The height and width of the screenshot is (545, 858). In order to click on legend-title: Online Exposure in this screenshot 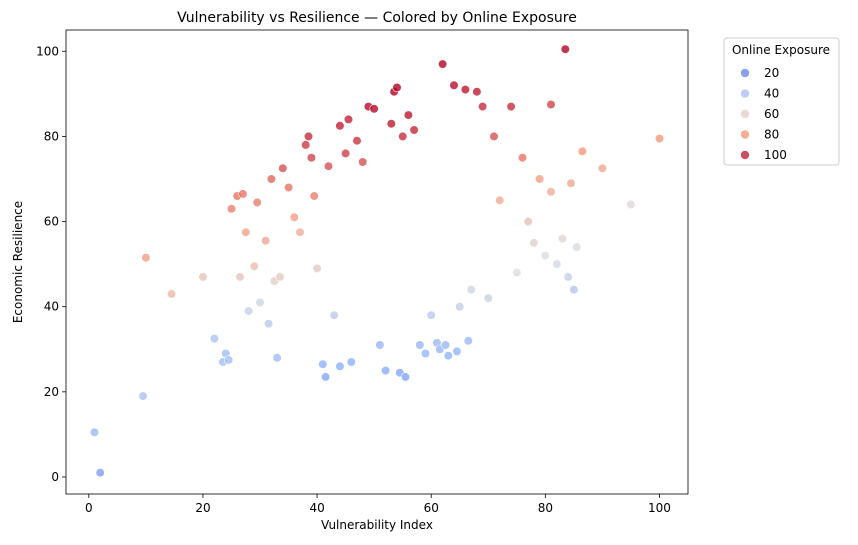, I will do `click(781, 50)`.